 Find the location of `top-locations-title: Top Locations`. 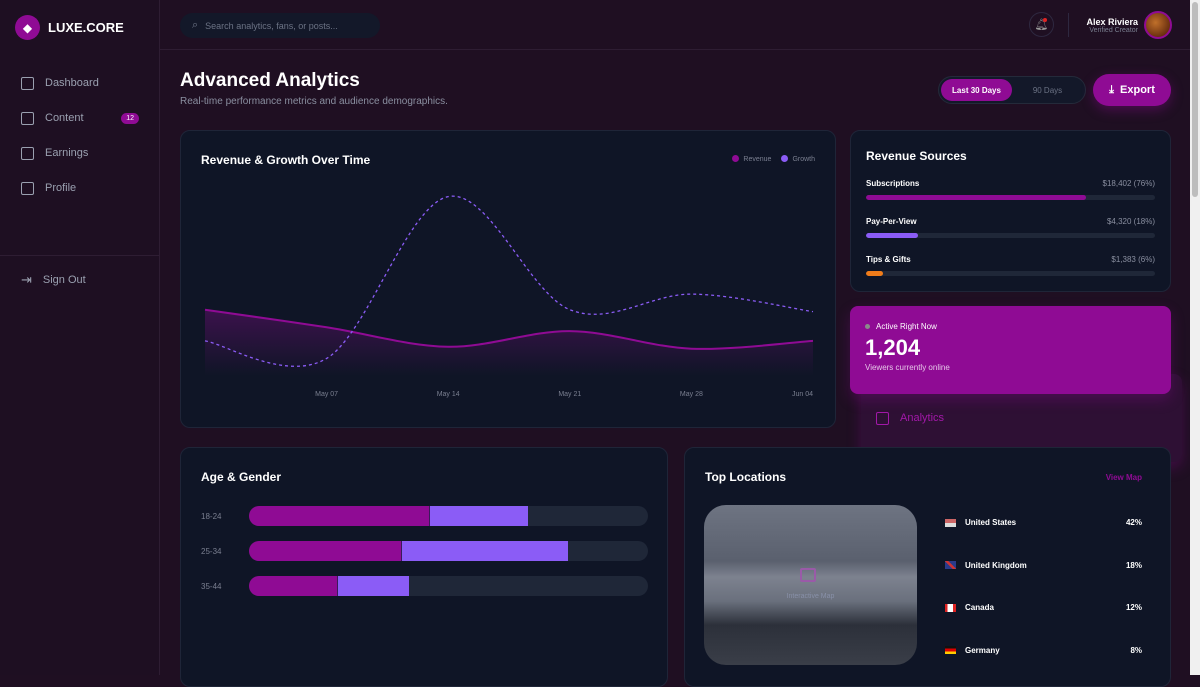

top-locations-title: Top Locations is located at coordinates (746, 477).